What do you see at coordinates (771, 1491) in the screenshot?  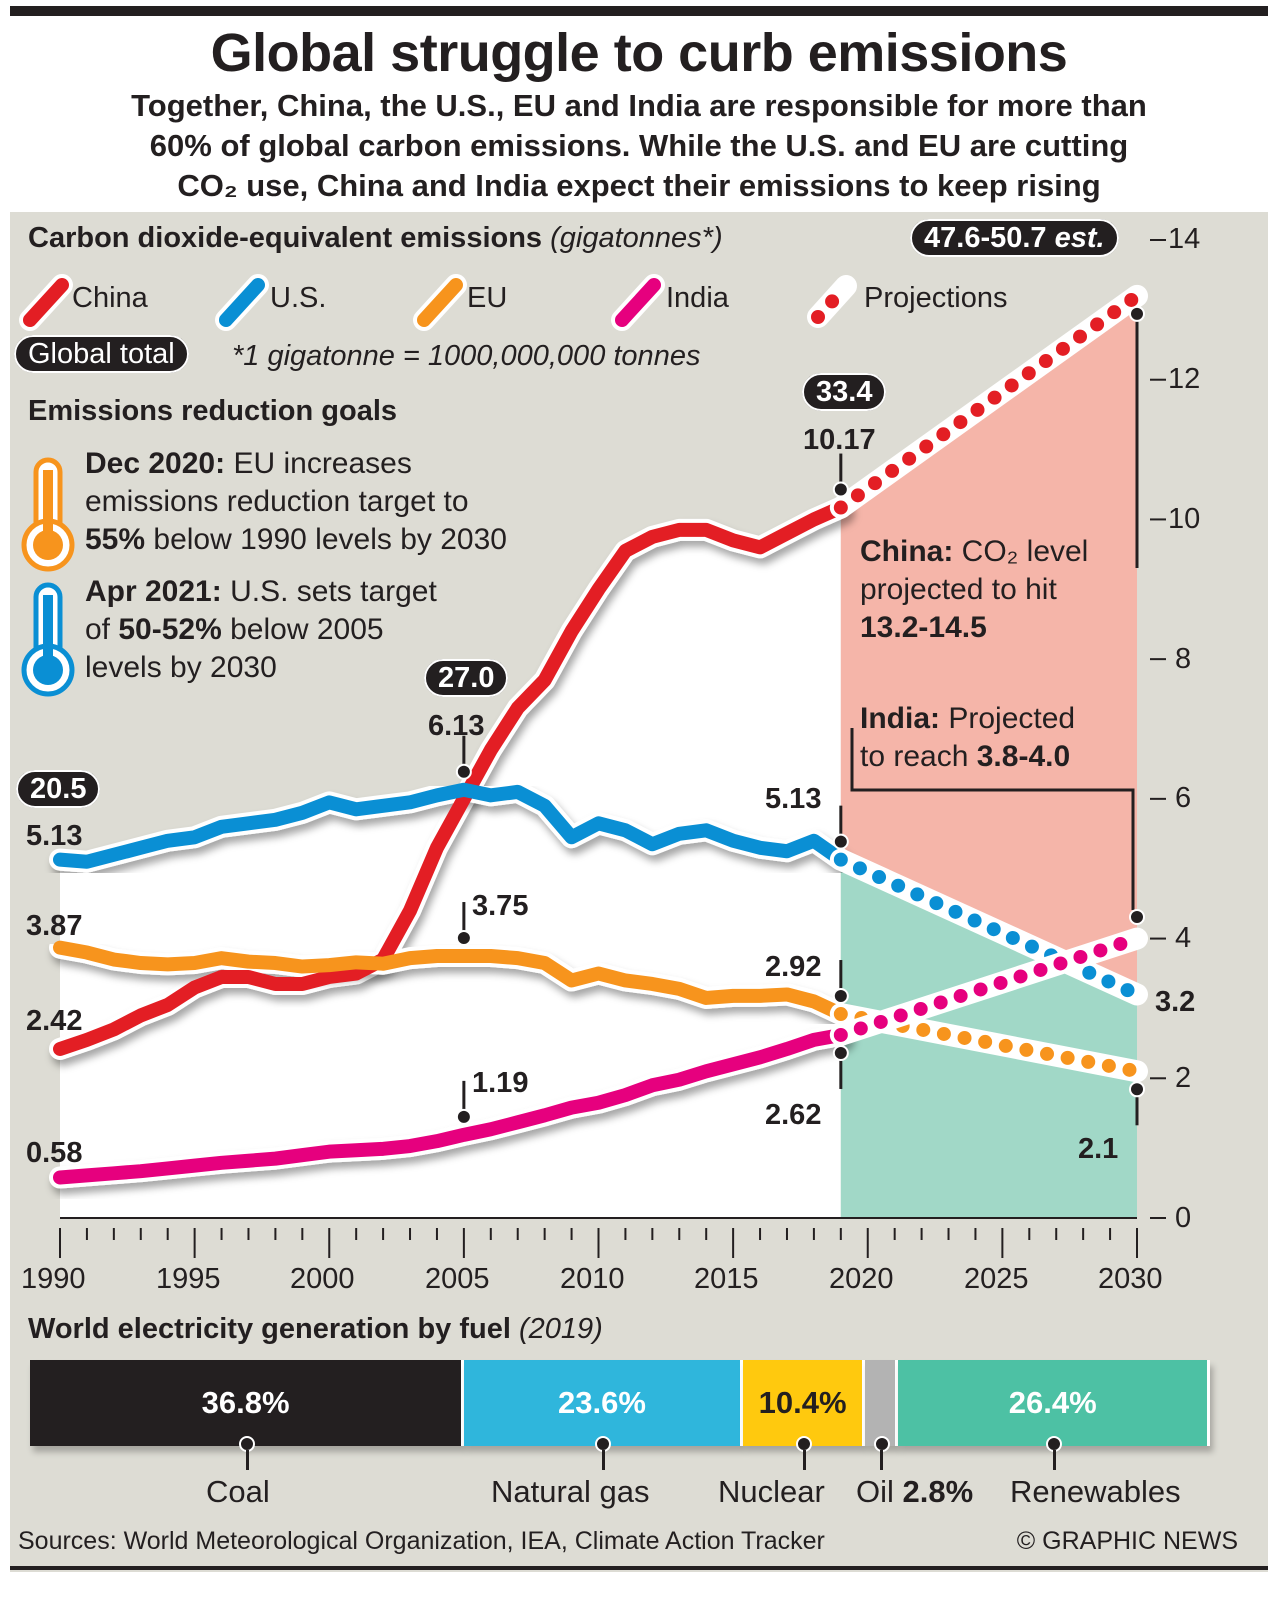 I see `fuel-label-nuclear: Nuclear` at bounding box center [771, 1491].